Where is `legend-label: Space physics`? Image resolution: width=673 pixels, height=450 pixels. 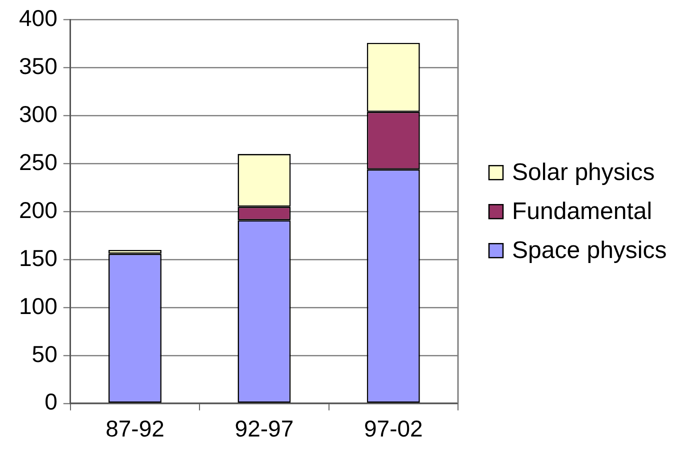
legend-label: Space physics is located at coordinates (589, 250).